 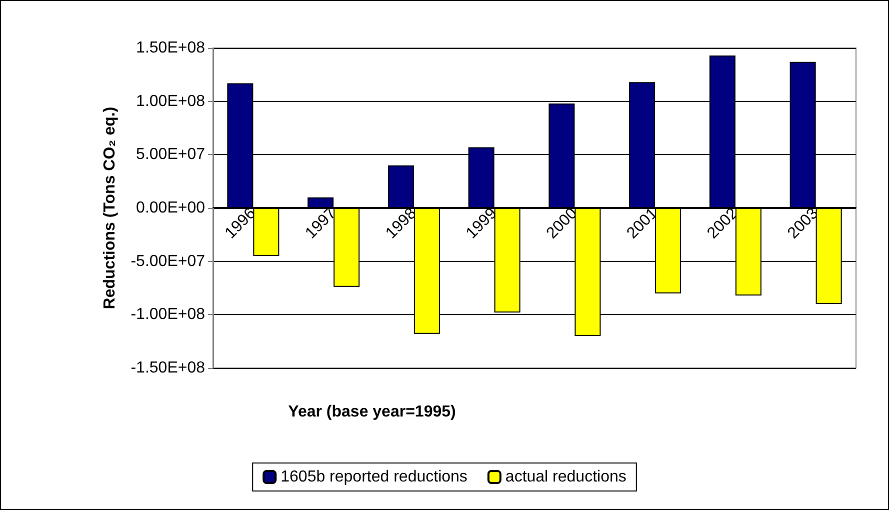 What do you see at coordinates (171, 155) in the screenshot?
I see `y-tick-label: 5.00E+07` at bounding box center [171, 155].